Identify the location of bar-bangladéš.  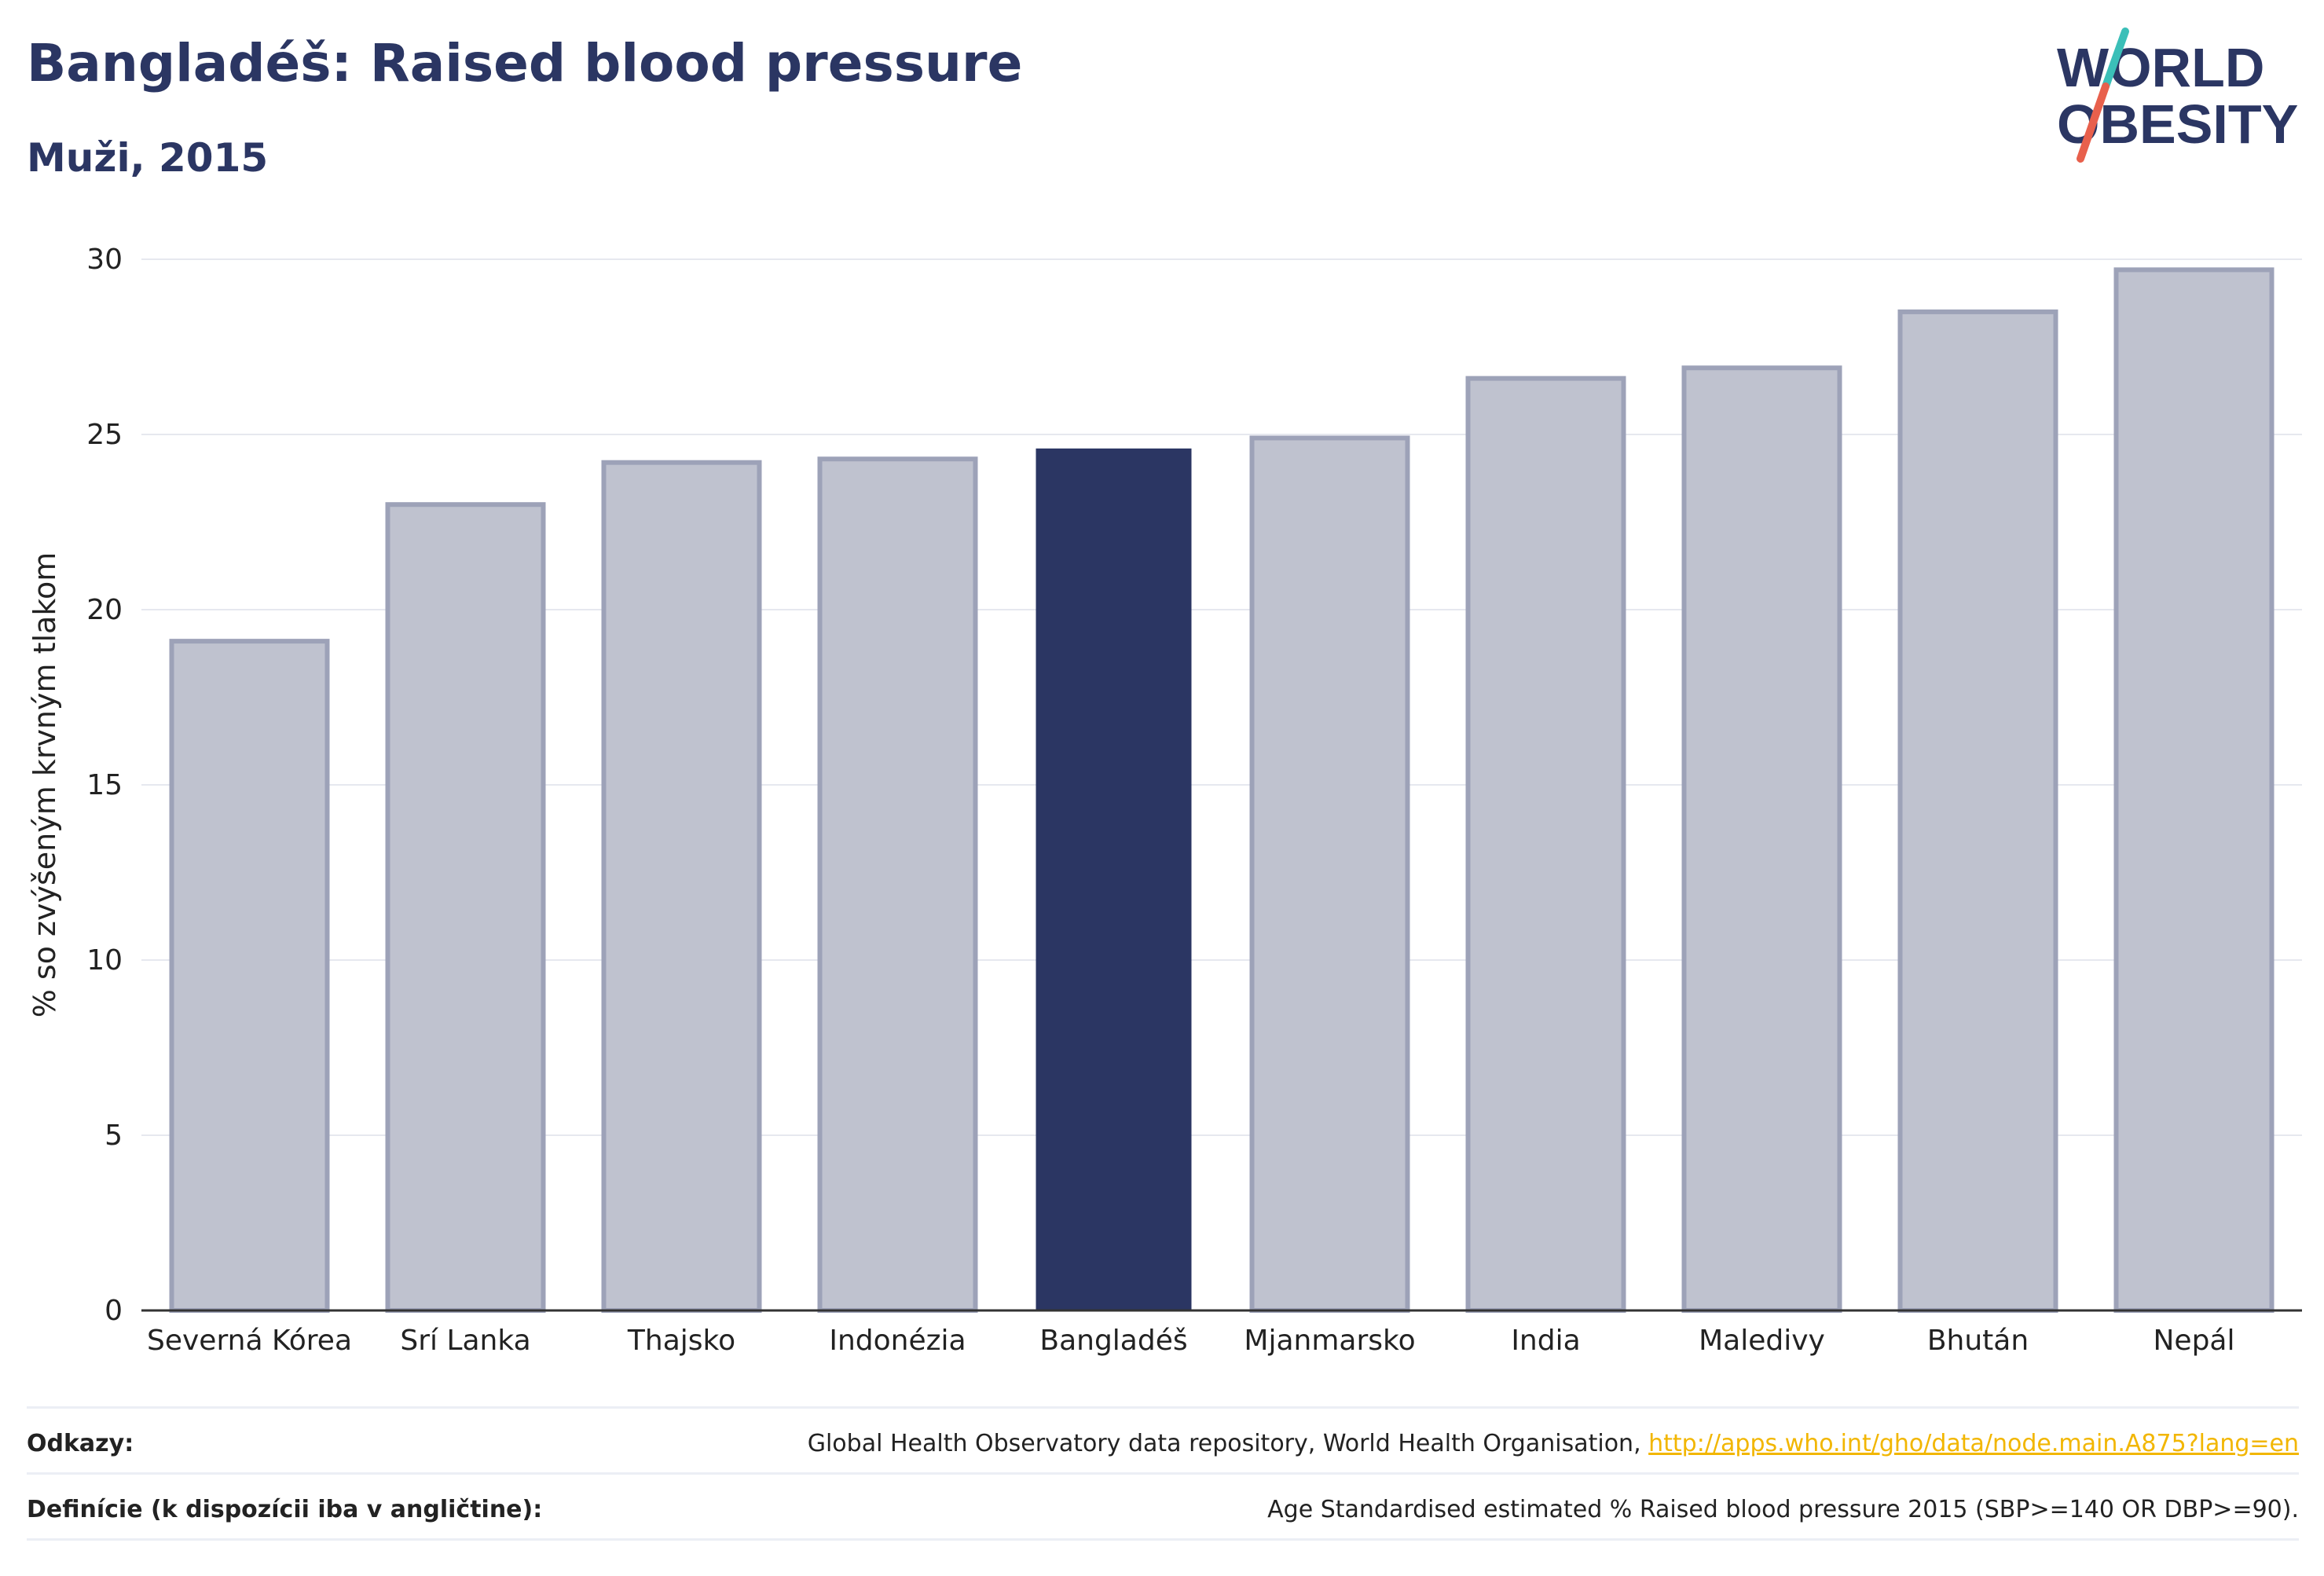
(1114, 879).